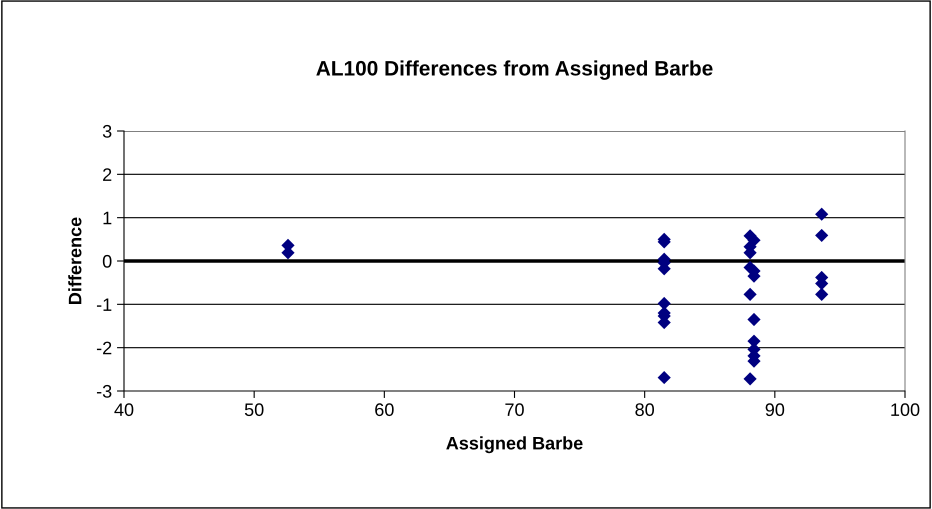 Image resolution: width=932 pixels, height=509 pixels. What do you see at coordinates (104, 304) in the screenshot?
I see `y-tick-label: -1` at bounding box center [104, 304].